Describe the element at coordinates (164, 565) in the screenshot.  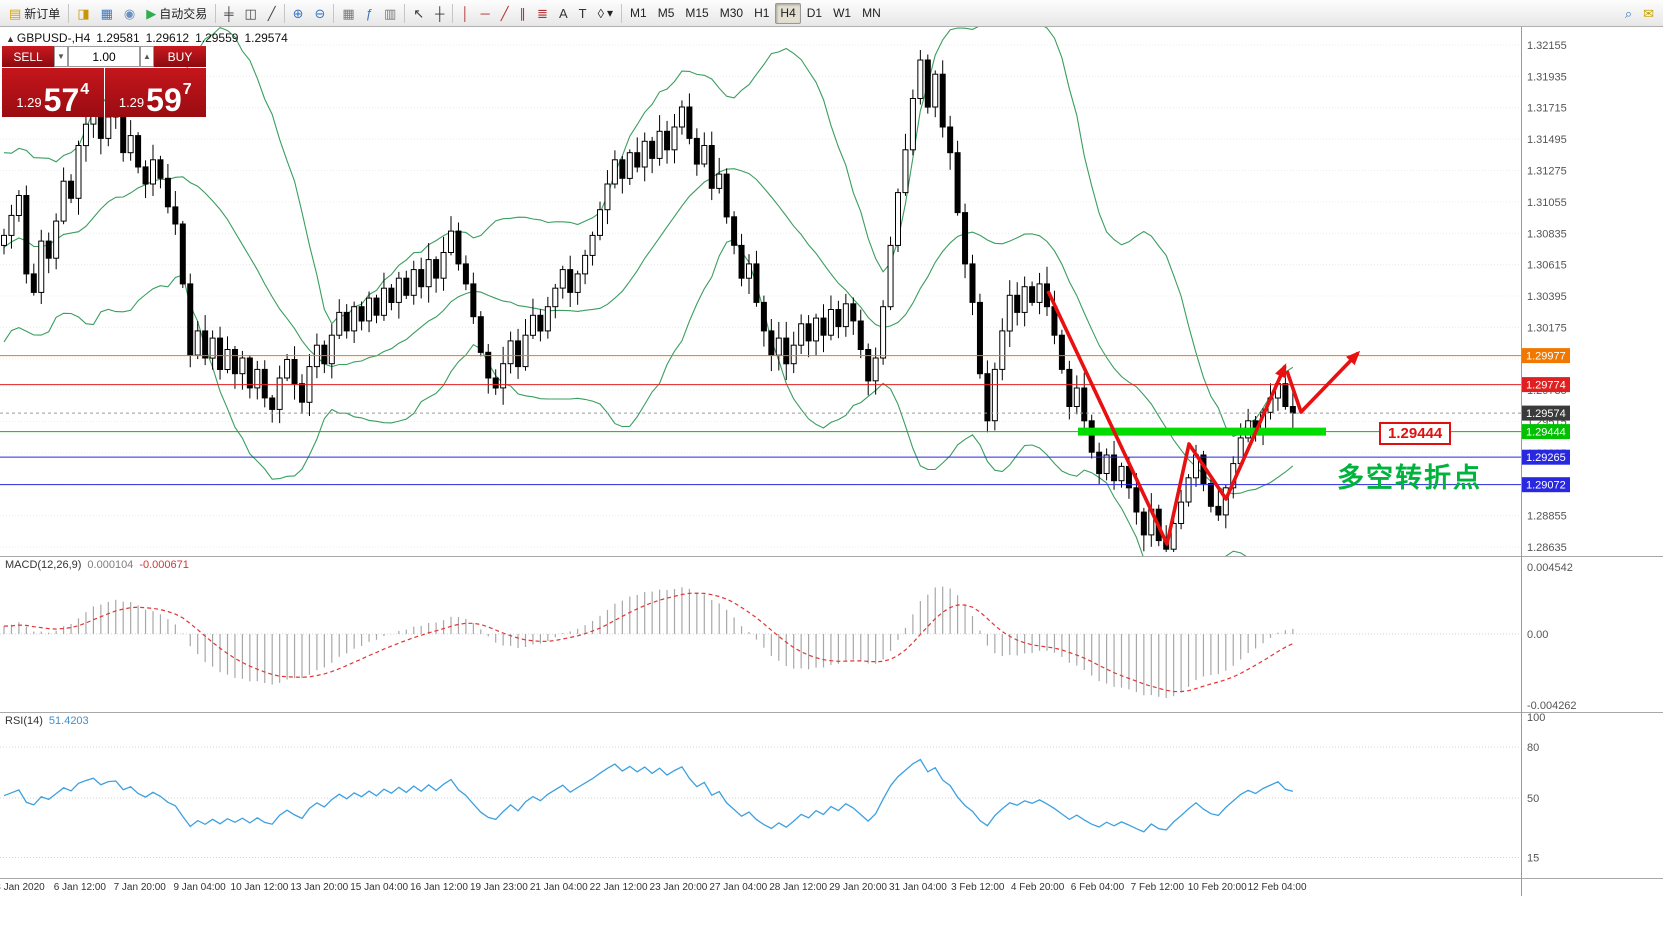
I see `macd-value-signal: -0.000671` at that location.